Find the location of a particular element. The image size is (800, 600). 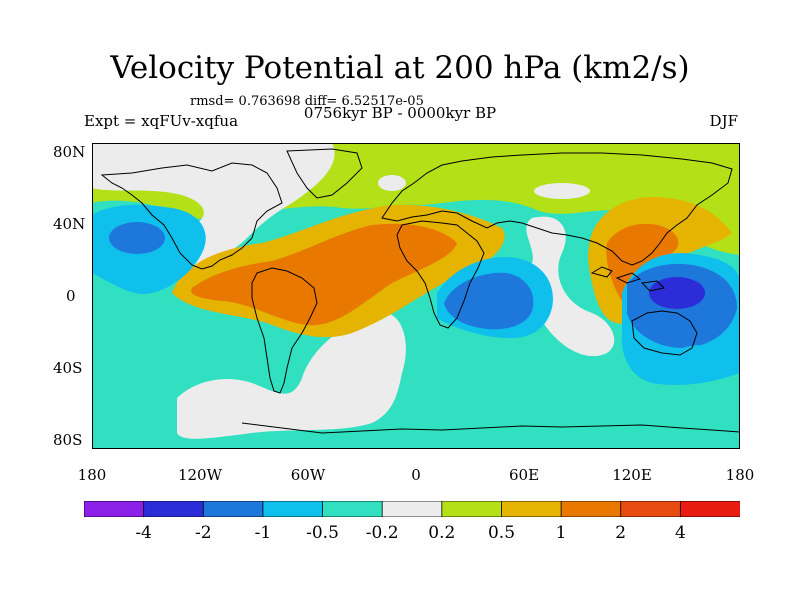

stats-line: rmsd= 0.763698 diff= 6.52517e-05 is located at coordinates (307, 101).